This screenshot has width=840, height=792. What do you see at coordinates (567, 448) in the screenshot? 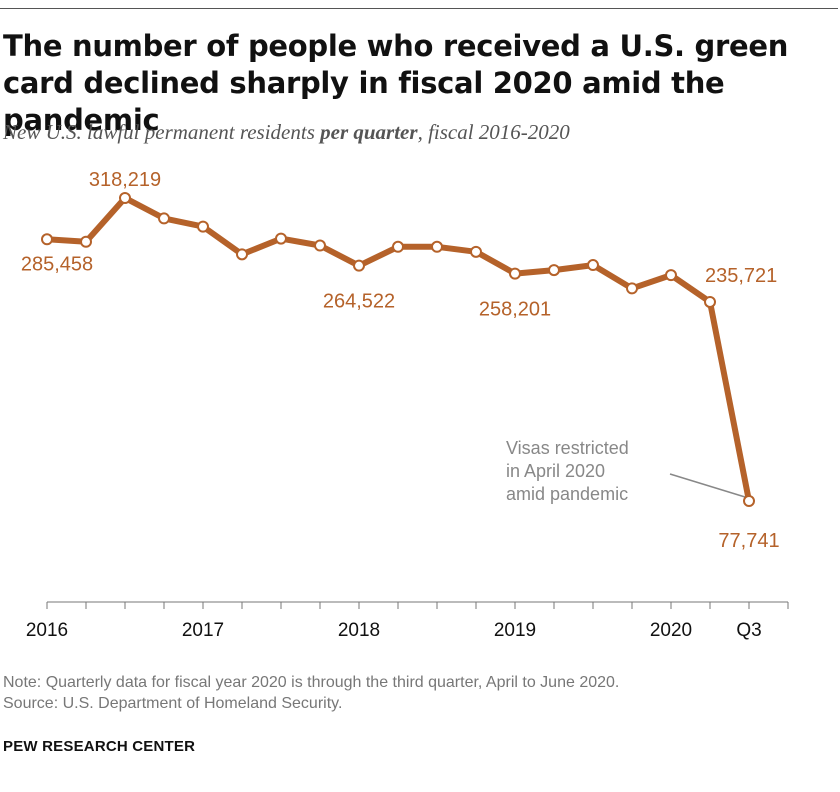
I see `annotation-text: Visas restricted` at bounding box center [567, 448].